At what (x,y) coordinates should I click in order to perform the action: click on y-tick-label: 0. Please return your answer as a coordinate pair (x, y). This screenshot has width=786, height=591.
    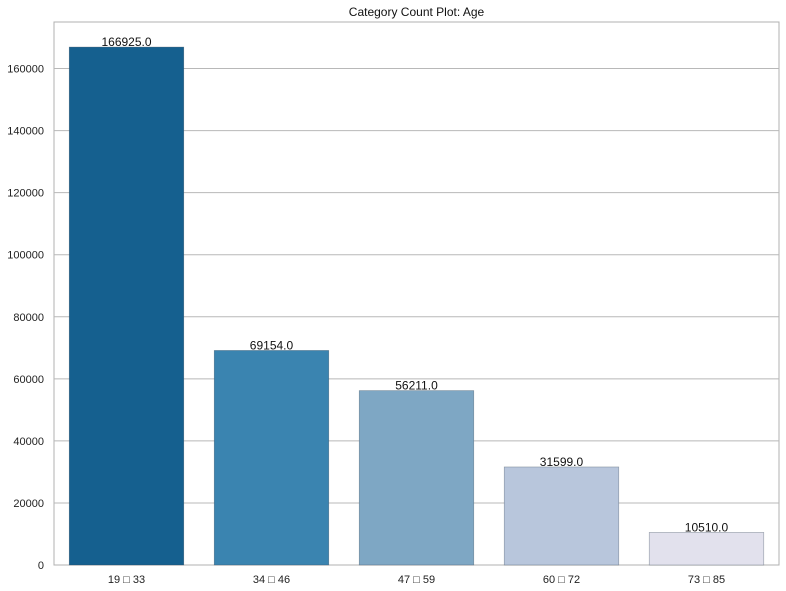
    Looking at the image, I should click on (41, 566).